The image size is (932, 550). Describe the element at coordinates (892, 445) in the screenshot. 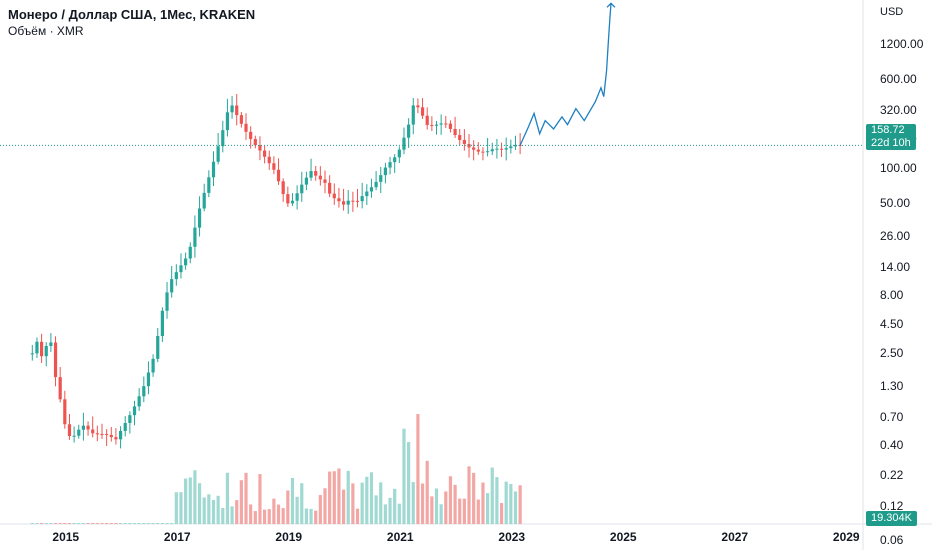

I see `price-tick-label: 0.40` at that location.